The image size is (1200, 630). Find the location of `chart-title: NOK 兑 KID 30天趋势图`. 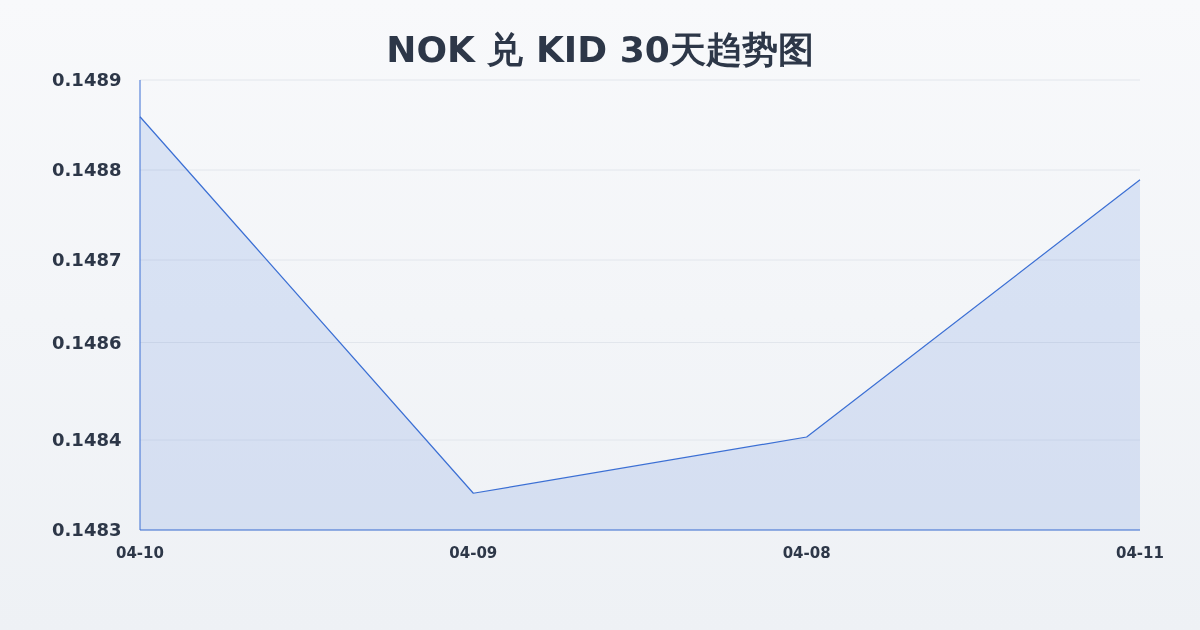

chart-title: NOK 兑 KID 30天趋势图 is located at coordinates (600, 49).